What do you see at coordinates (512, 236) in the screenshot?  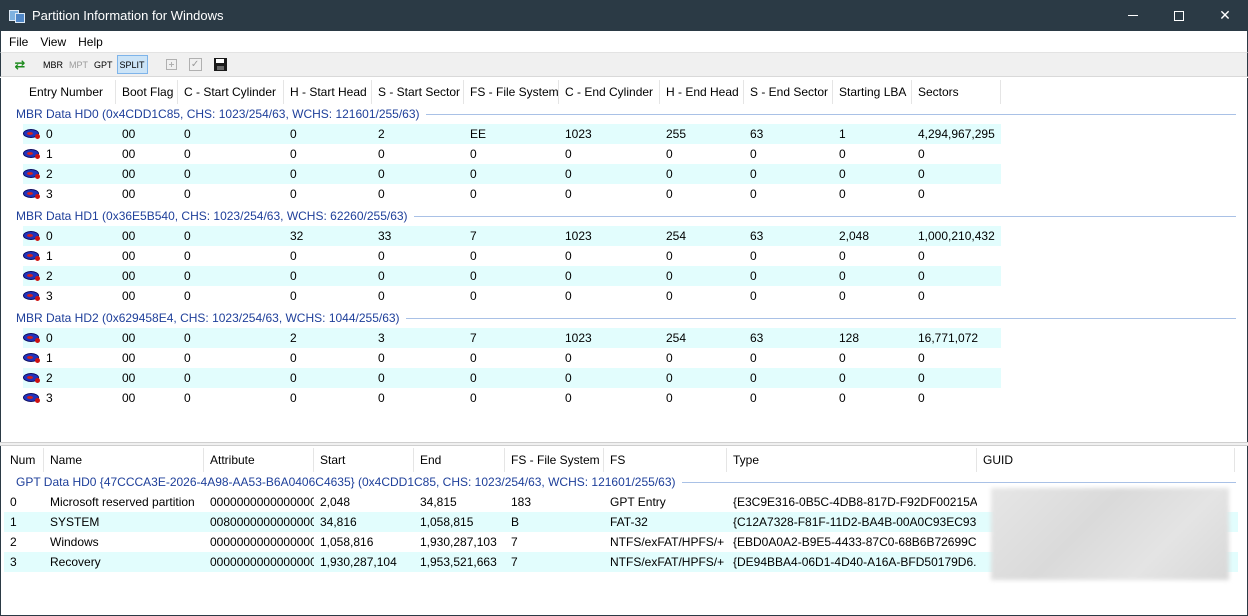 I see `table-row: 0 00 0 32 33 7 1023 254 63 2,048 1,000,210,432` at bounding box center [512, 236].